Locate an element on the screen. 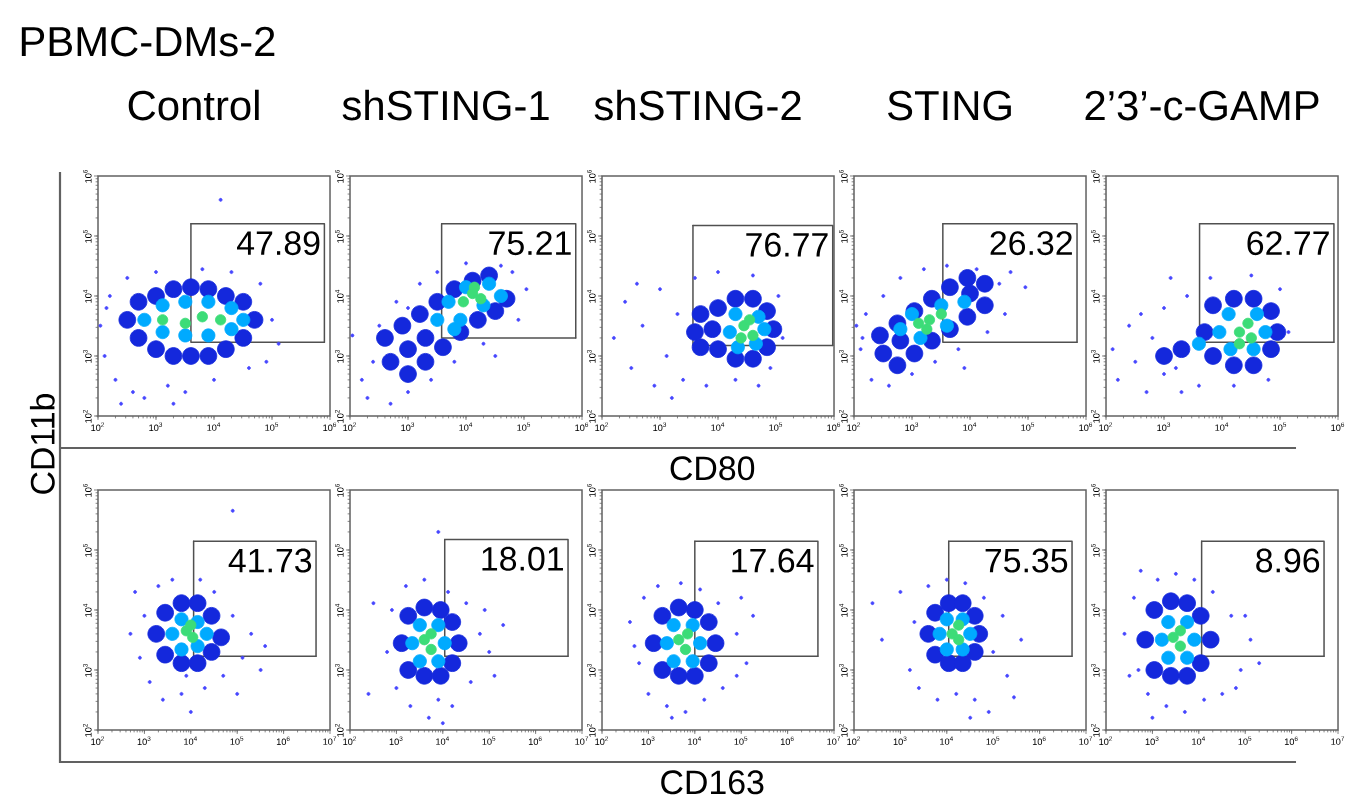 This screenshot has height=806, width=1364. annotation: 76.77 is located at coordinates (787, 244).